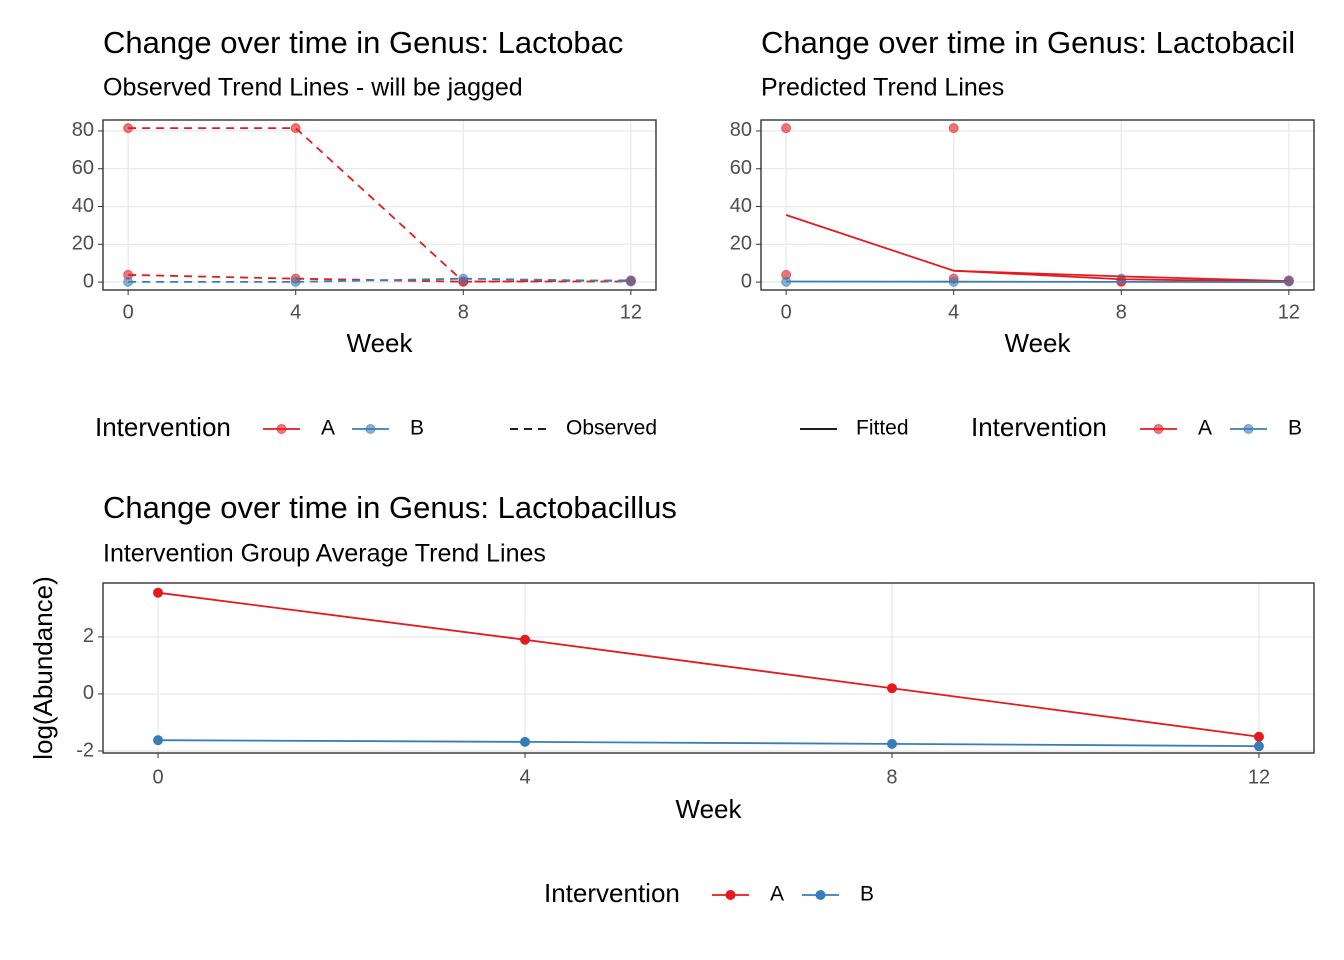 This screenshot has height=960, width=1344. I want to click on chart-subtitle: Predicted Trend Lines, so click(882, 88).